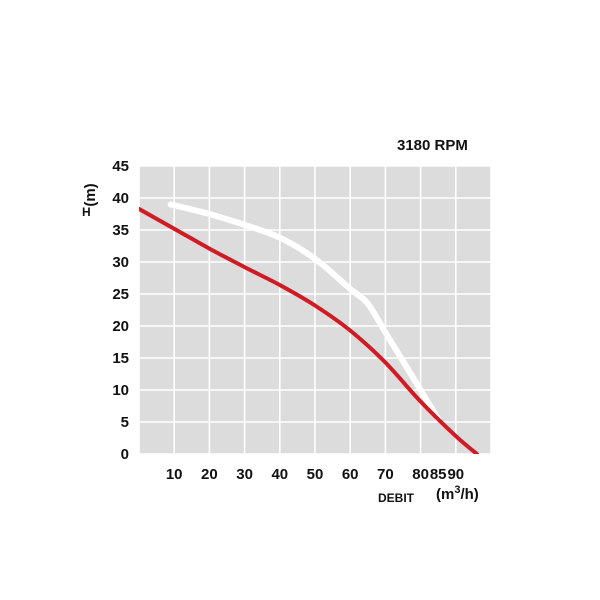 This screenshot has width=600, height=600. Describe the element at coordinates (455, 474) in the screenshot. I see `x-tick-label: 90` at that location.